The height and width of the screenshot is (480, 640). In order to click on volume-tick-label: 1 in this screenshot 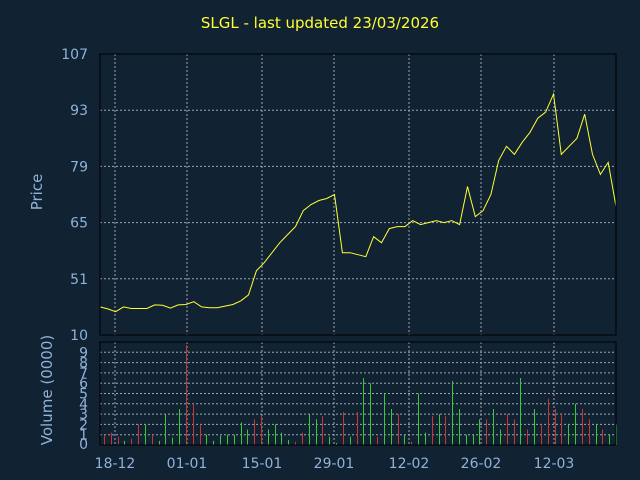, I will do `click(83, 436)`.